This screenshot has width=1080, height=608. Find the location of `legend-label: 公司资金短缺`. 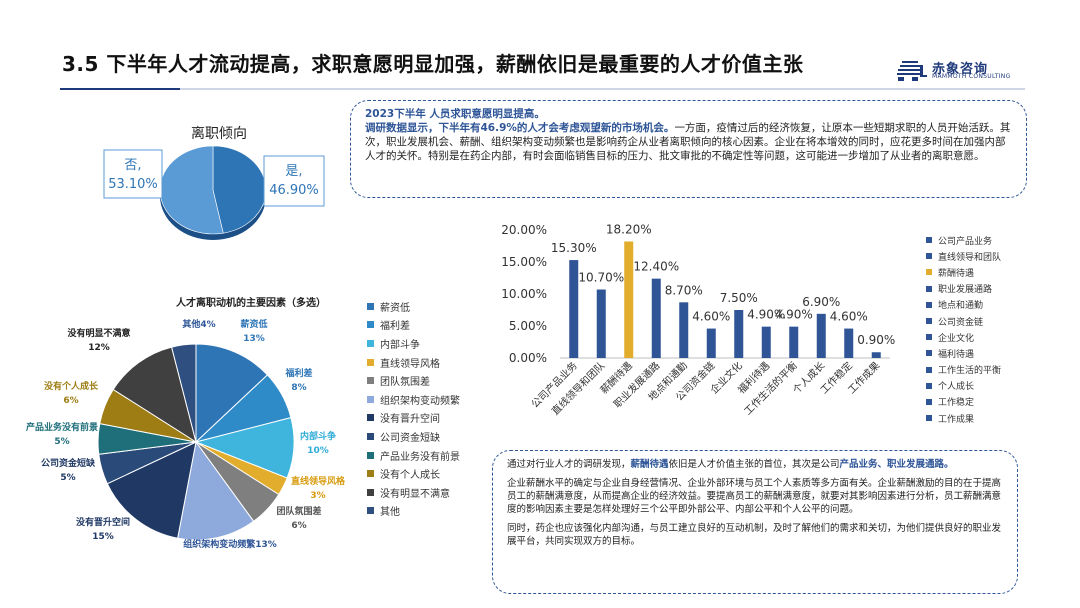

legend-label: 公司资金短缺 is located at coordinates (410, 438).